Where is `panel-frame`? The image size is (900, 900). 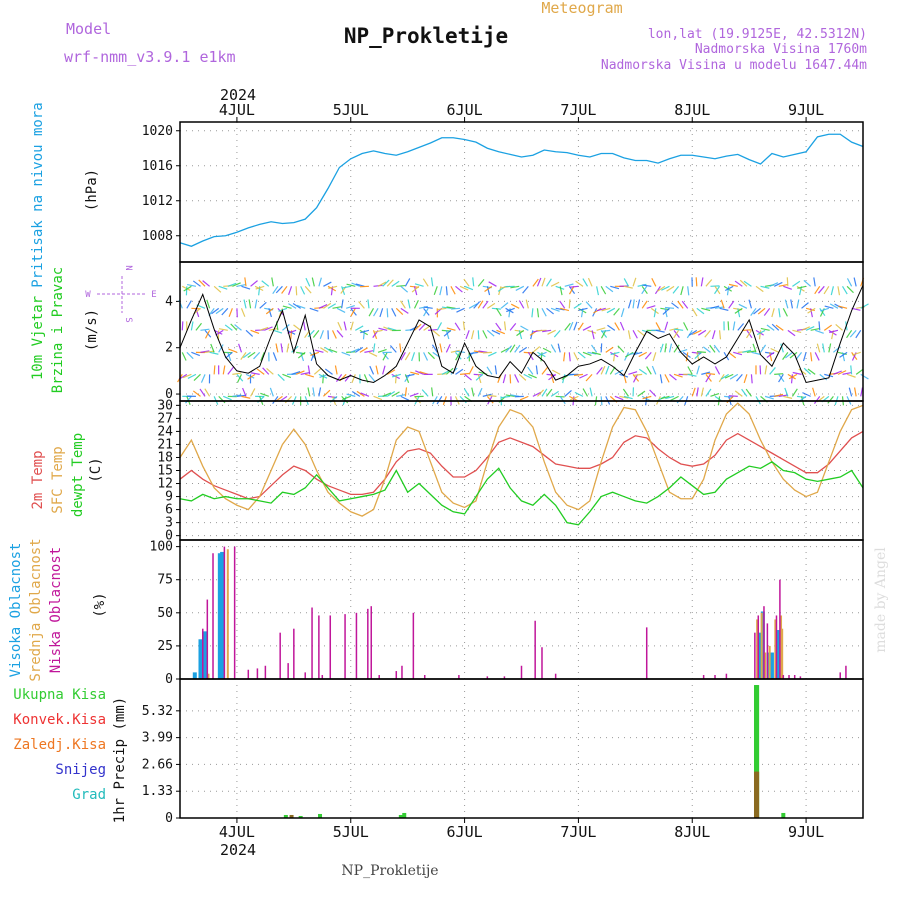 panel-frame is located at coordinates (521, 748).